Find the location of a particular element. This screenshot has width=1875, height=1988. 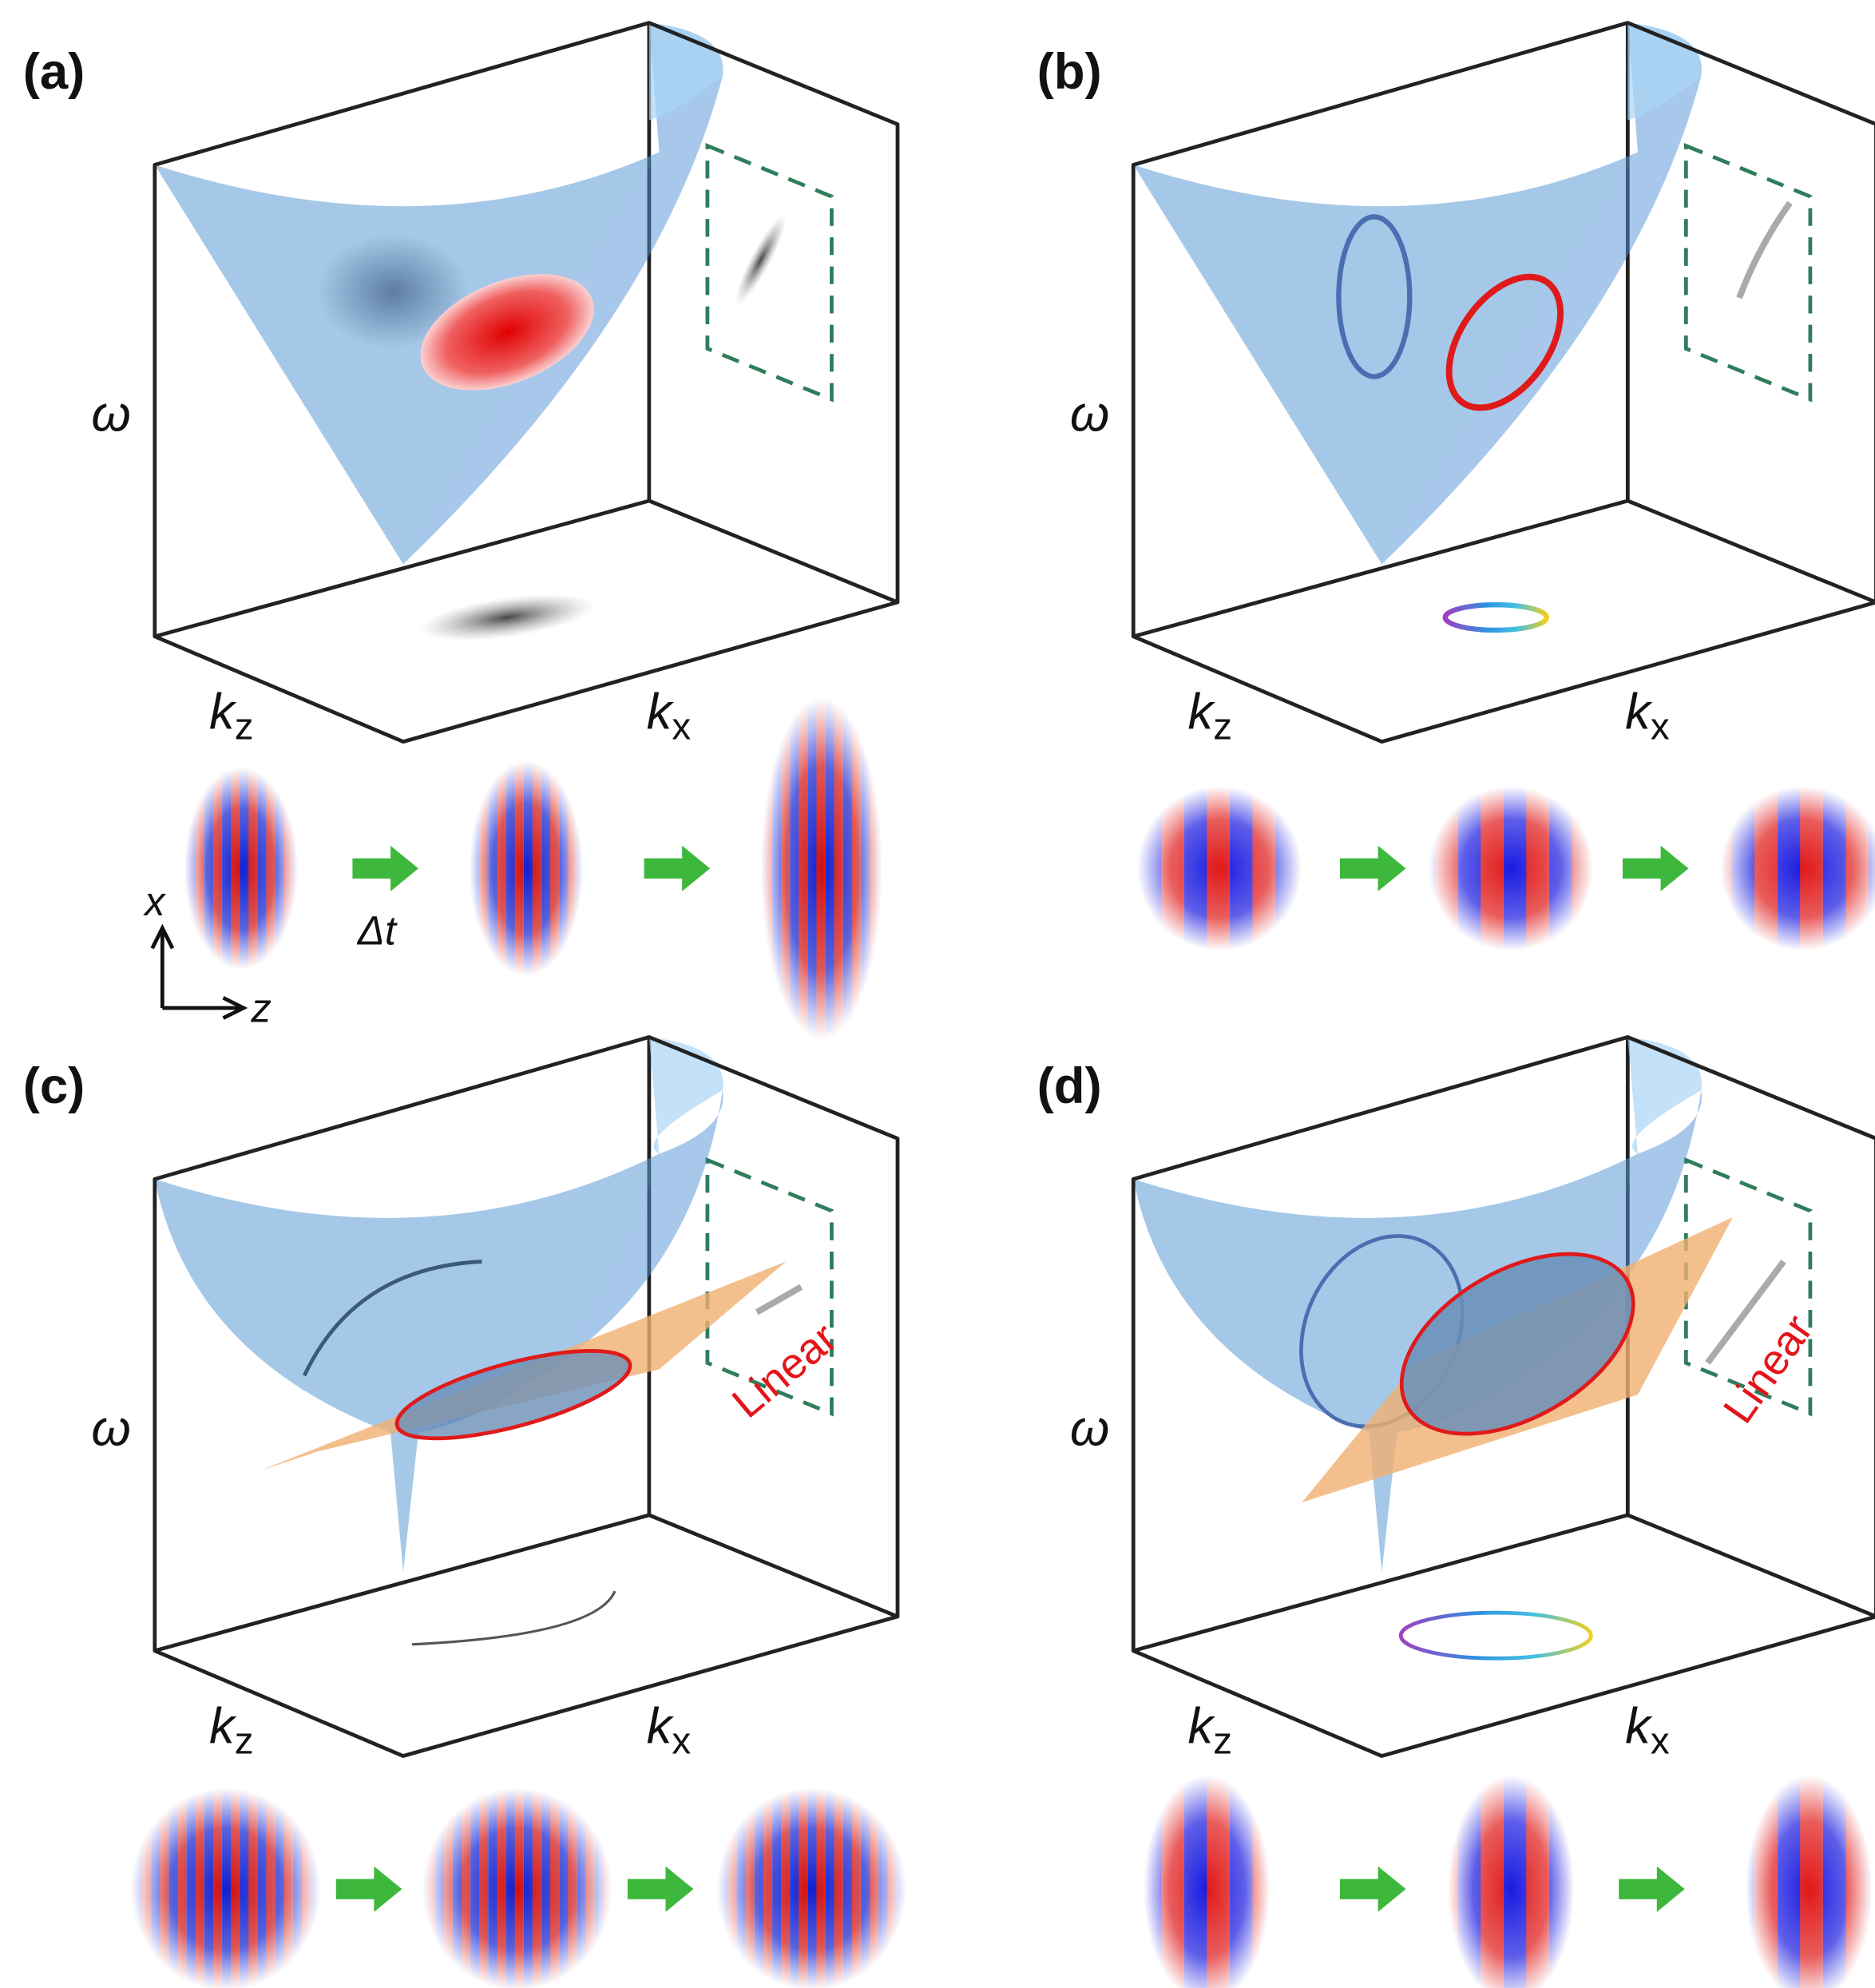

panel-label: (a) is located at coordinates (54, 72).